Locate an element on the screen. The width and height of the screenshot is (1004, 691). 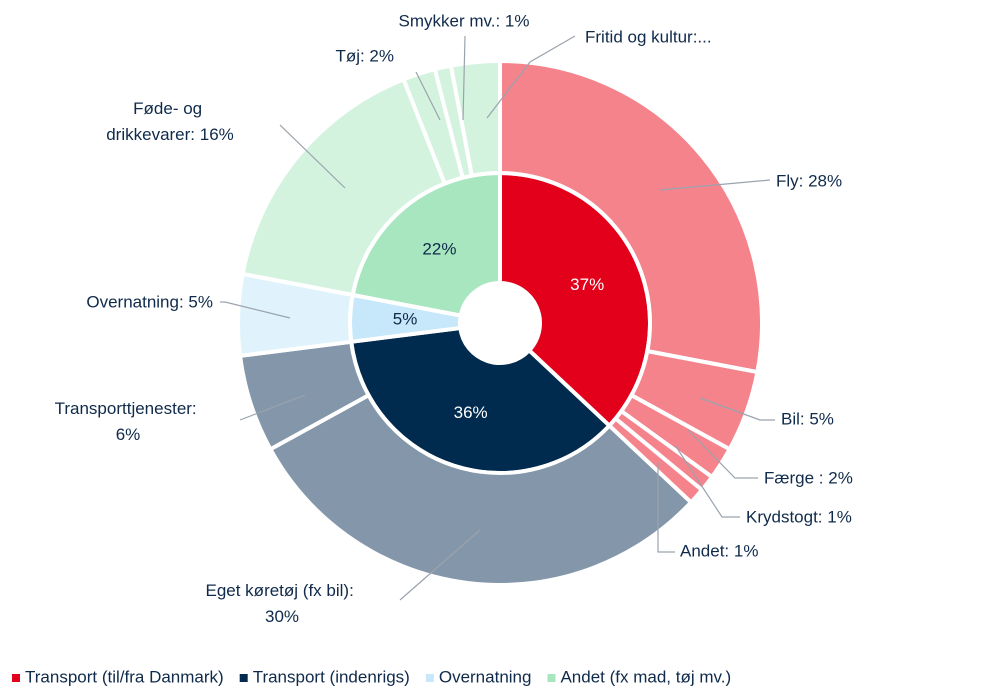
label-line: 30% is located at coordinates (282, 616).